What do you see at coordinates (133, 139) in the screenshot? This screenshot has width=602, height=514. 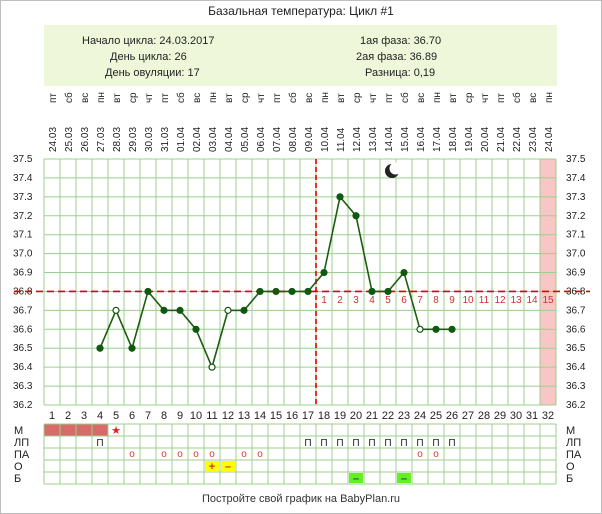 I see `date-label: 29.03` at bounding box center [133, 139].